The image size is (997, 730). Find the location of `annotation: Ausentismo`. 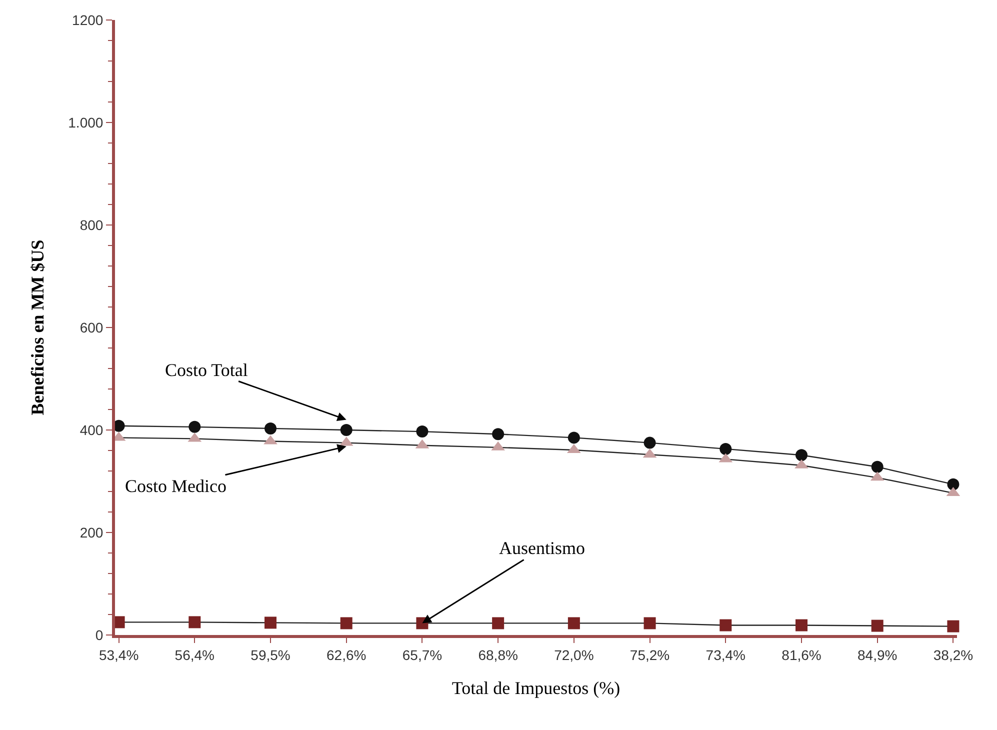

annotation: Ausentismo is located at coordinates (542, 548).